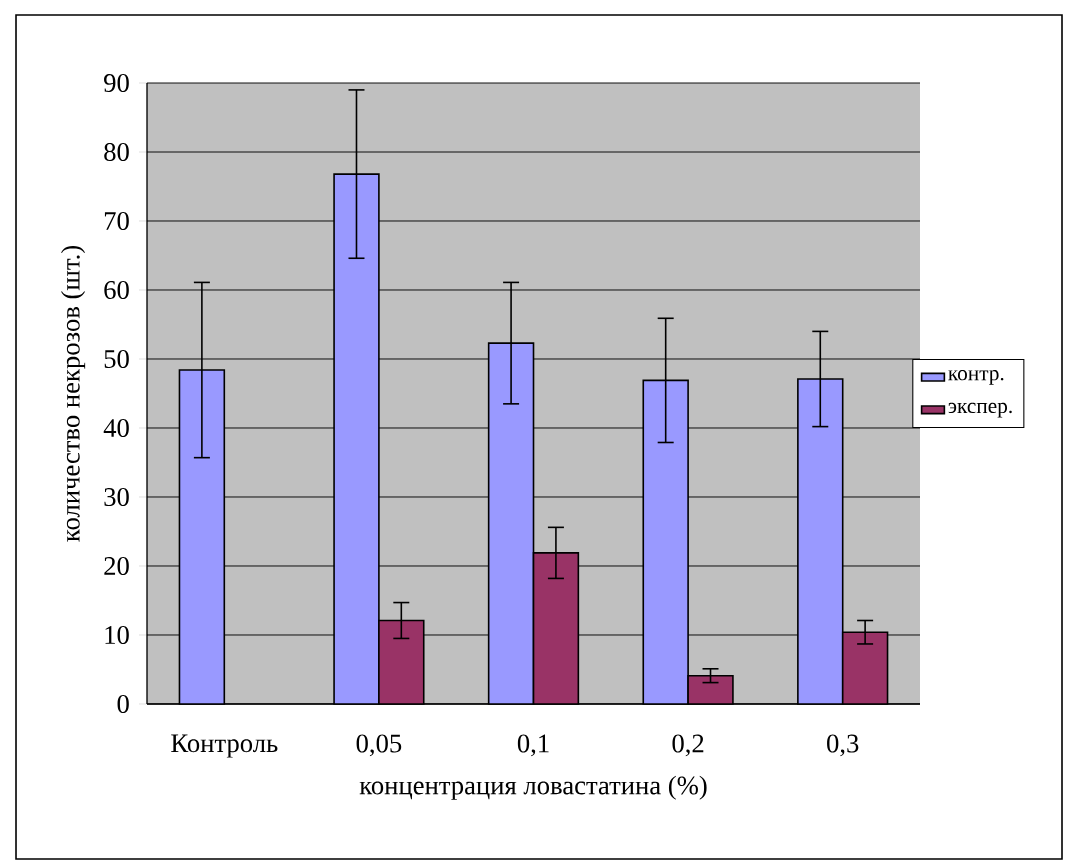  What do you see at coordinates (976, 377) in the screenshot?
I see `legend-label: контр.` at bounding box center [976, 377].